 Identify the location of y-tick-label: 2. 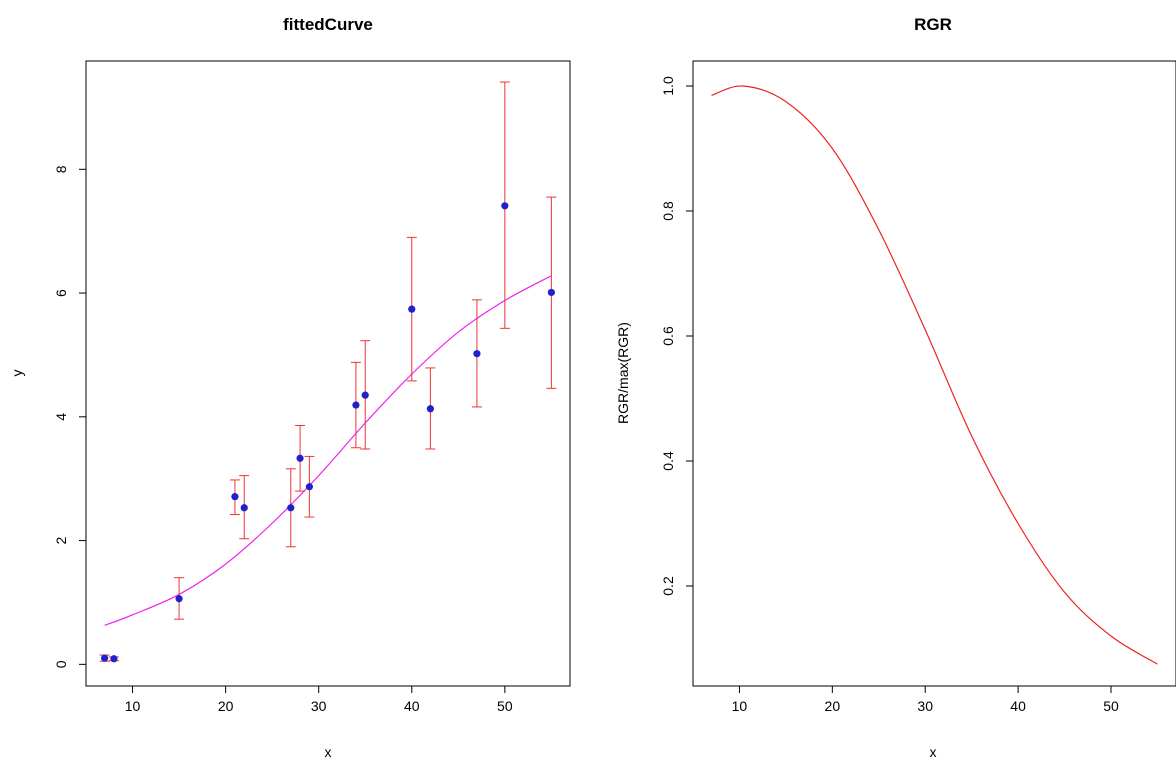
(61, 540).